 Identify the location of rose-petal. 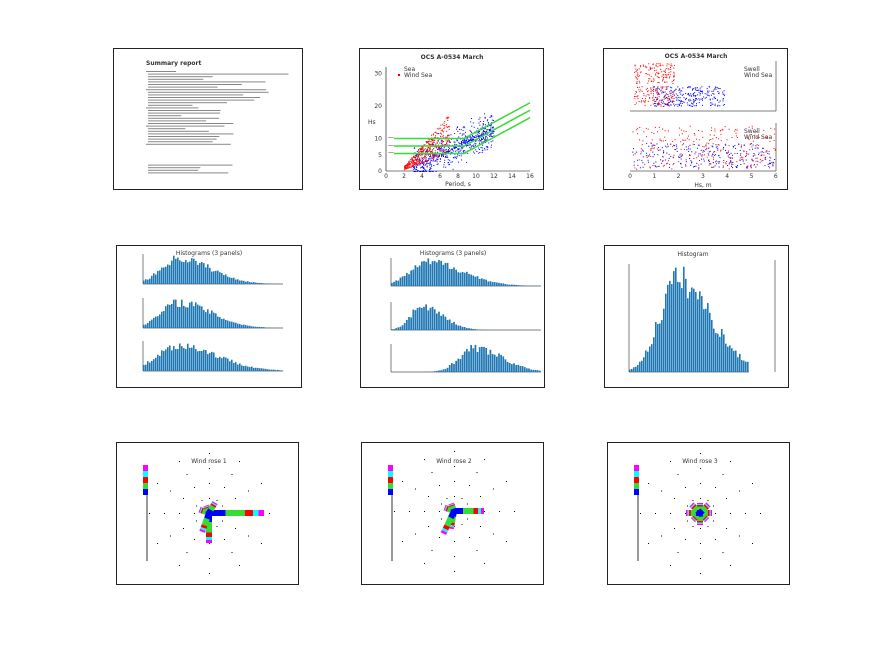
(693, 506).